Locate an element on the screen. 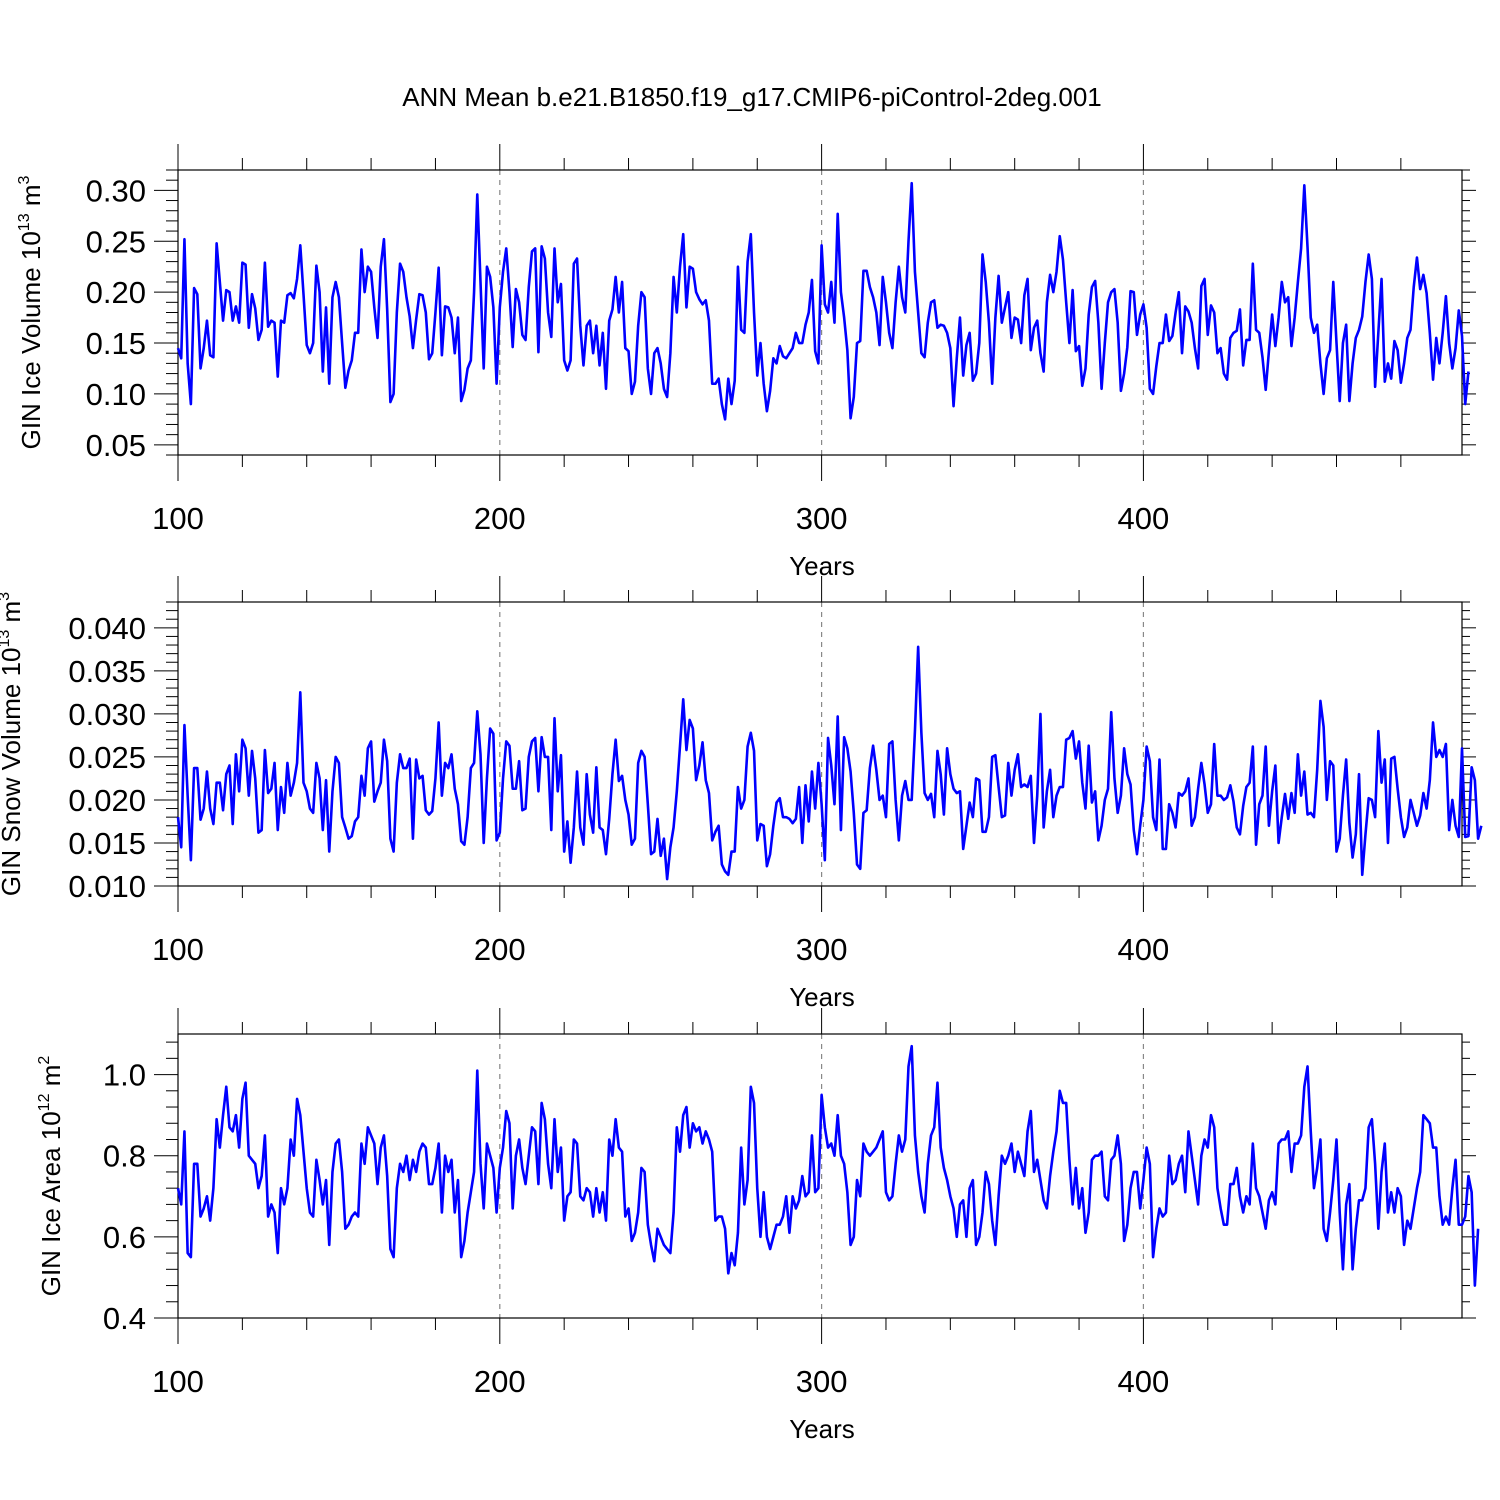 Image resolution: width=1500 pixels, height=1500 pixels. y-tick-label: 0.8 is located at coordinates (124, 1156).